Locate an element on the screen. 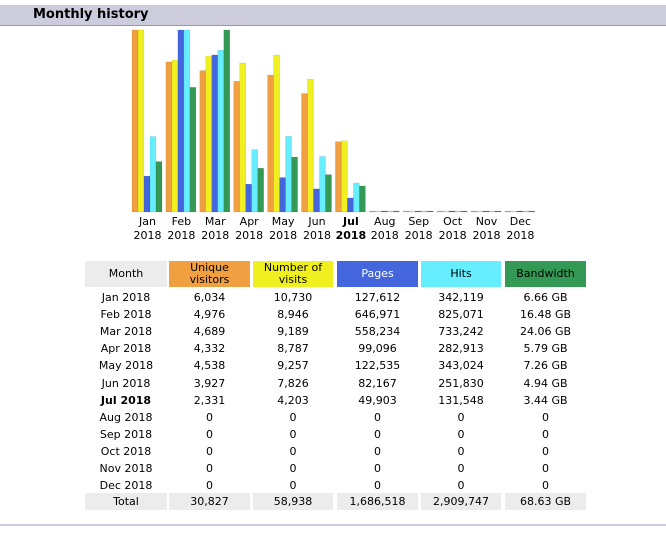  table-cell: 825,071 is located at coordinates (461, 315).